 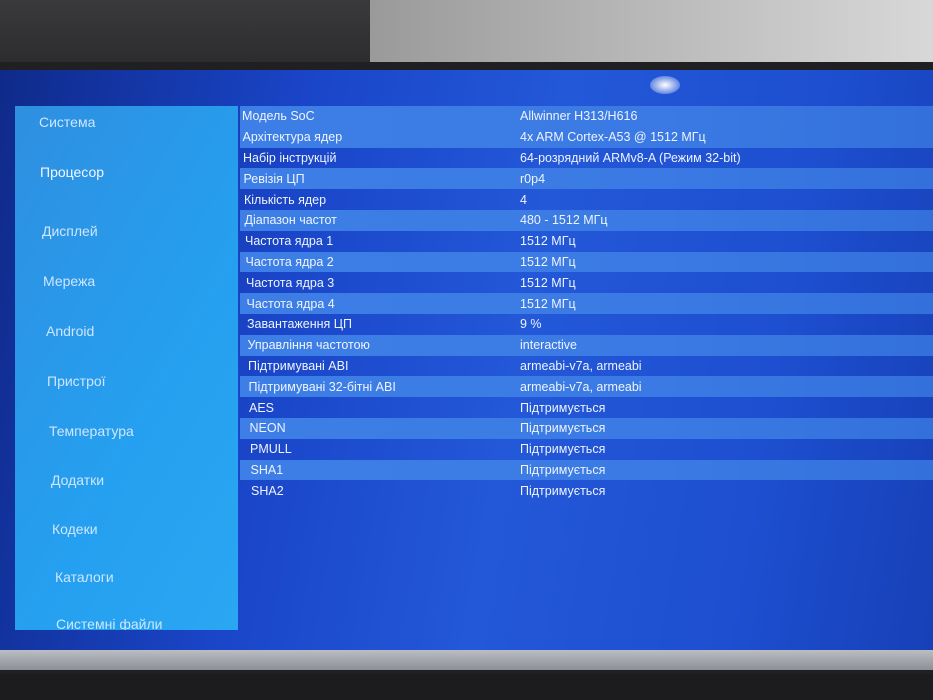 I want to click on row-value: 9 %, so click(x=531, y=324).